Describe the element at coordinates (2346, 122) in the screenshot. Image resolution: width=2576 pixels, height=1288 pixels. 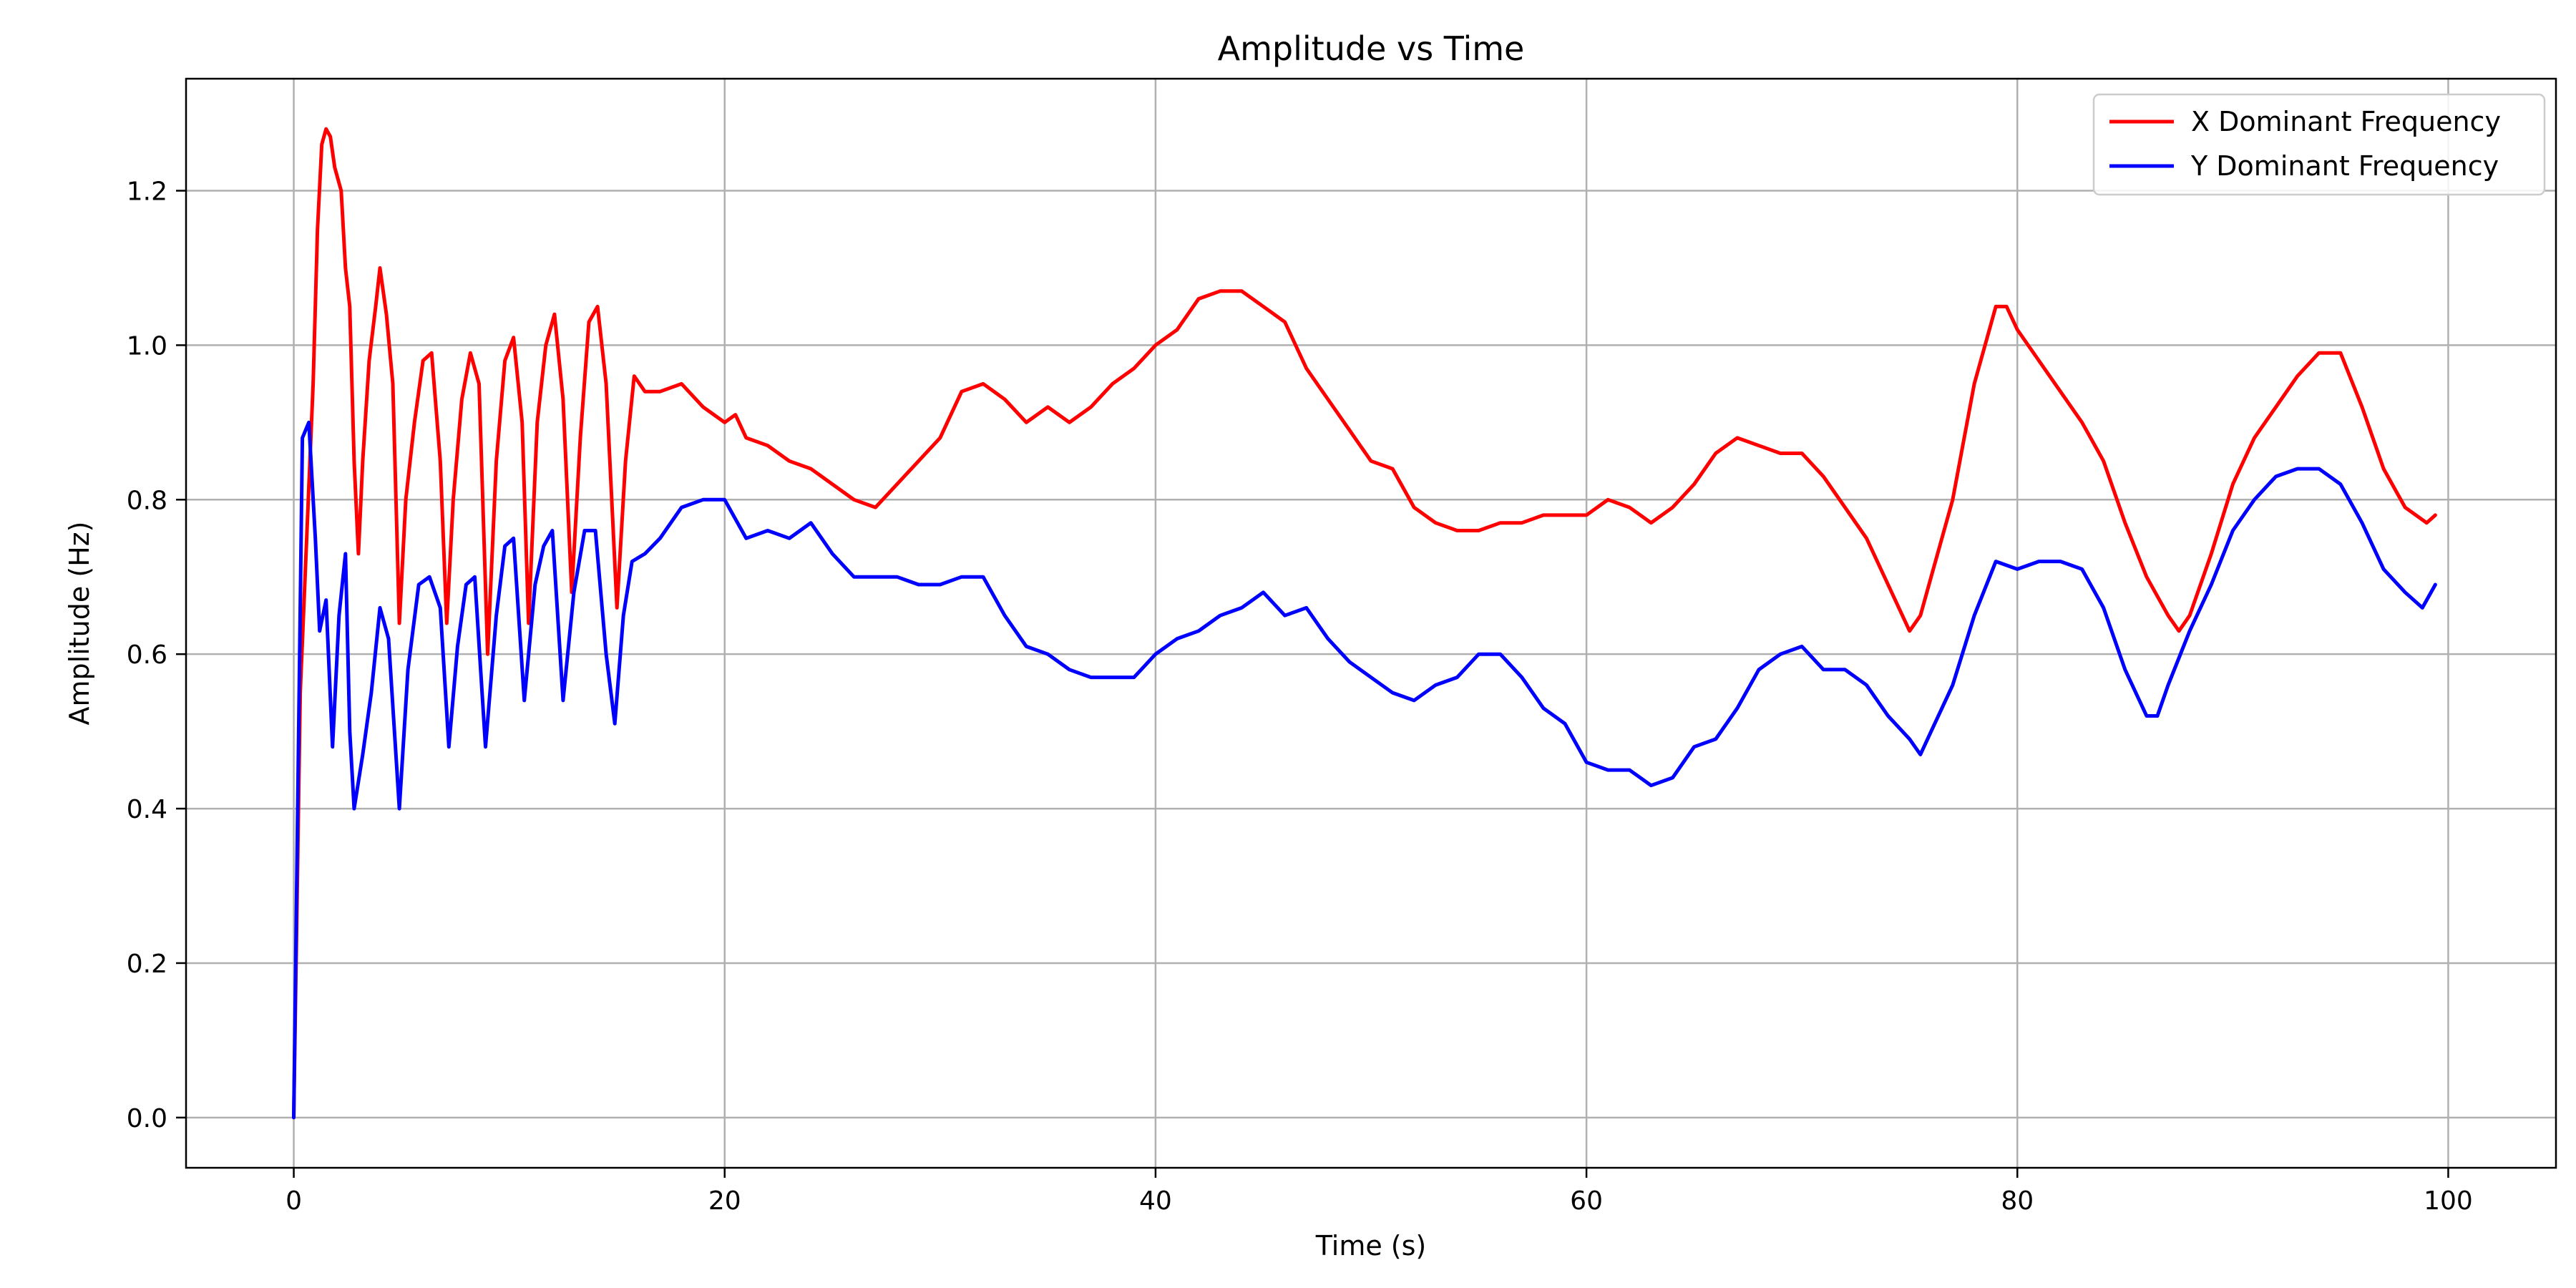
I see `legend-label-x: X Dominant Frequency` at that location.